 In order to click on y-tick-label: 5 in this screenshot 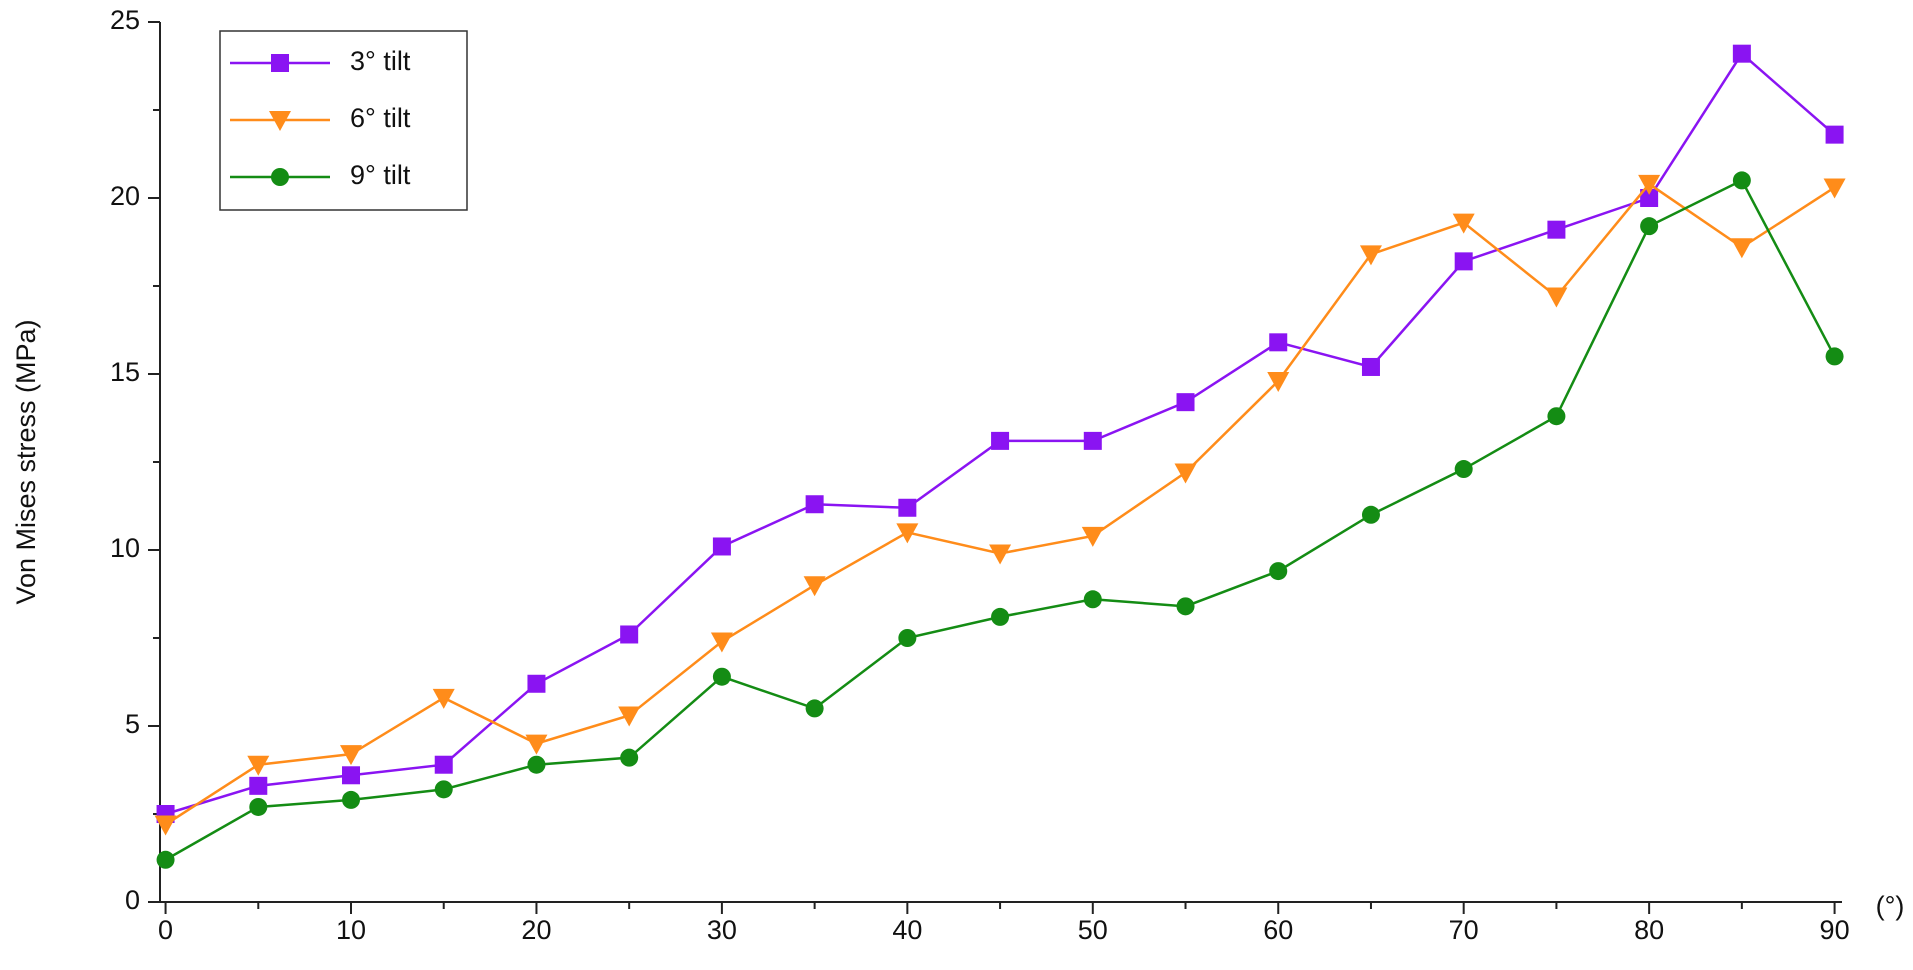, I will do `click(132, 724)`.